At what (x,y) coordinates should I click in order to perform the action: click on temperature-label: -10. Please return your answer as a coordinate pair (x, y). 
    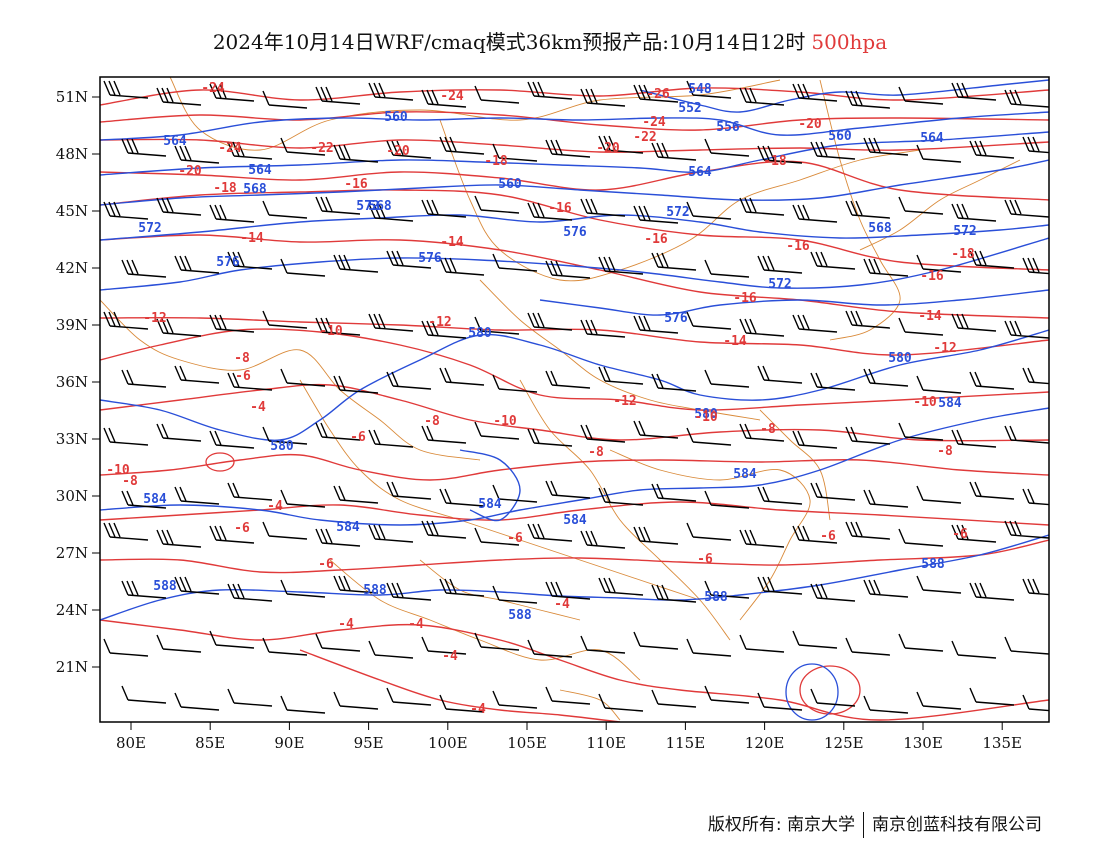
    Looking at the image, I should click on (331, 331).